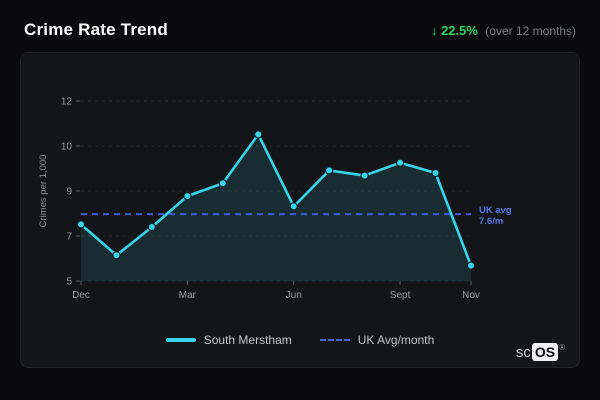  What do you see at coordinates (67, 102) in the screenshot?
I see `svg-text: 12` at bounding box center [67, 102].